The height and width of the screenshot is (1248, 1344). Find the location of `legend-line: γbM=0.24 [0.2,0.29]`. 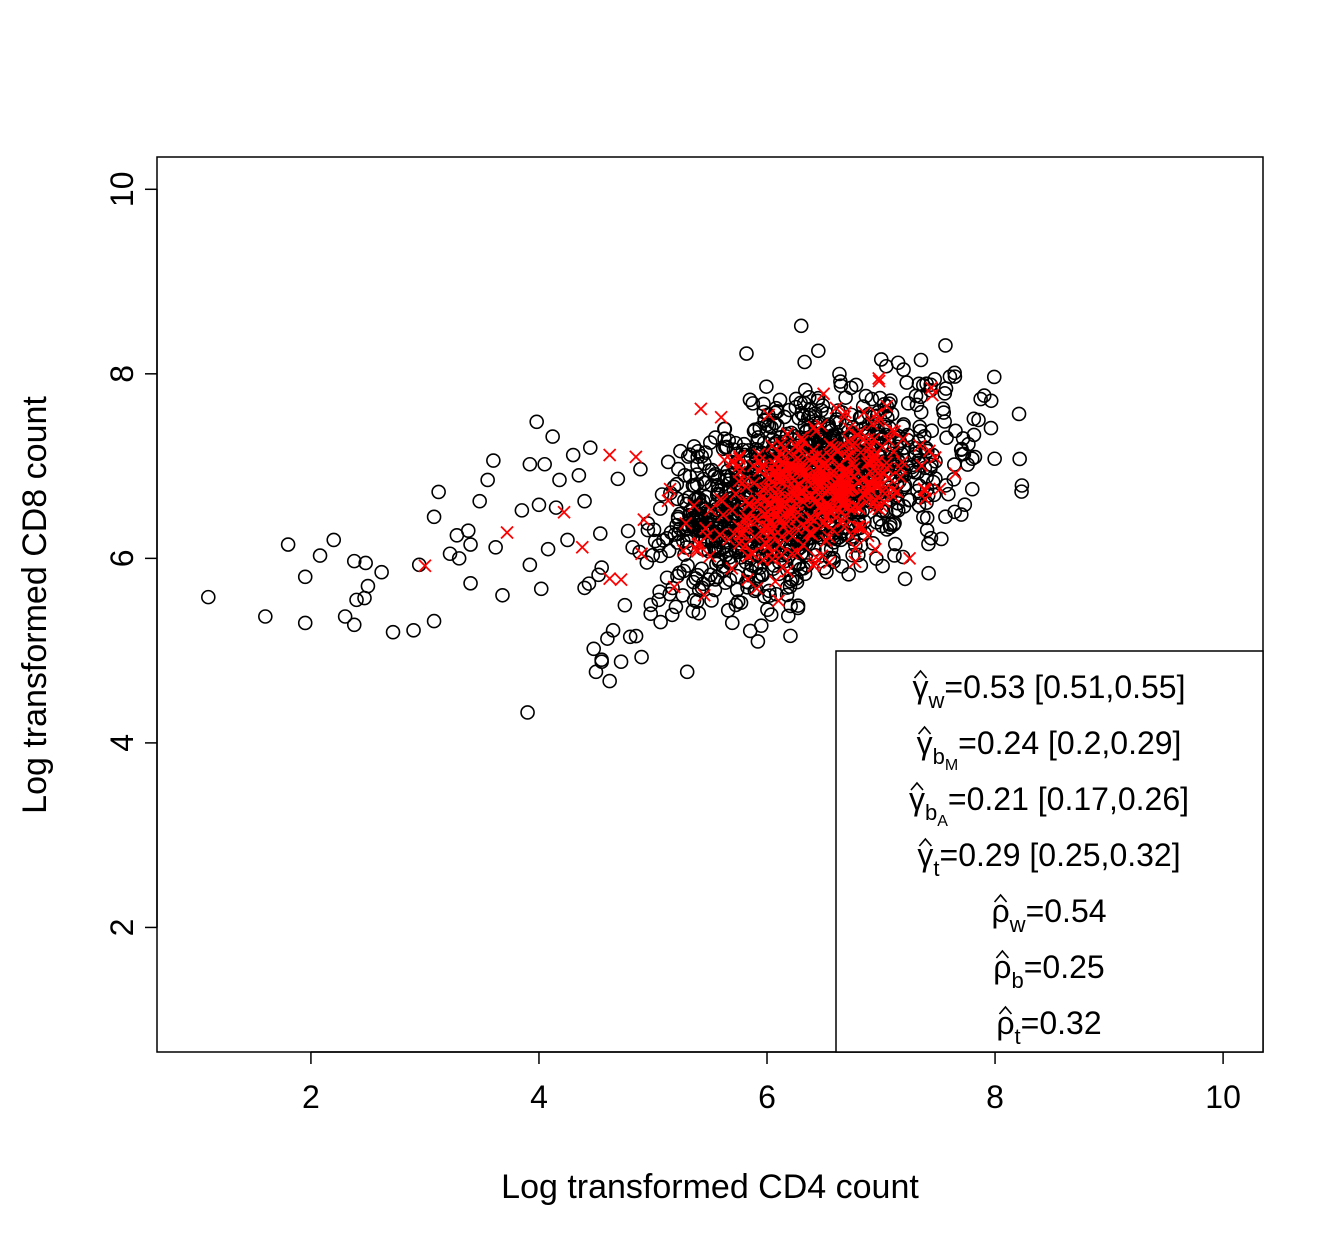

legend-line: γbM=0.24 [0.2,0.29] is located at coordinates (1049, 749).